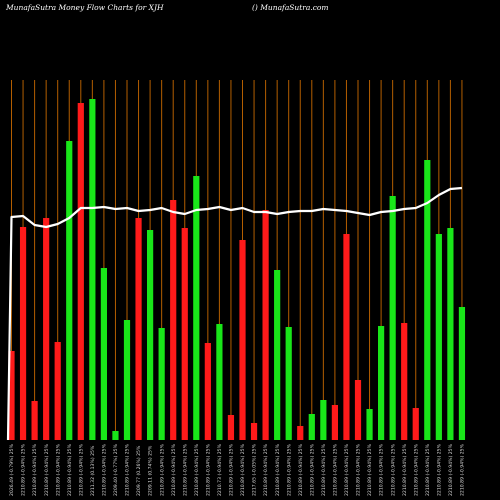  I want to click on x-tick-label: 2211.32 (0.13%) 25%, so click(93, 470).